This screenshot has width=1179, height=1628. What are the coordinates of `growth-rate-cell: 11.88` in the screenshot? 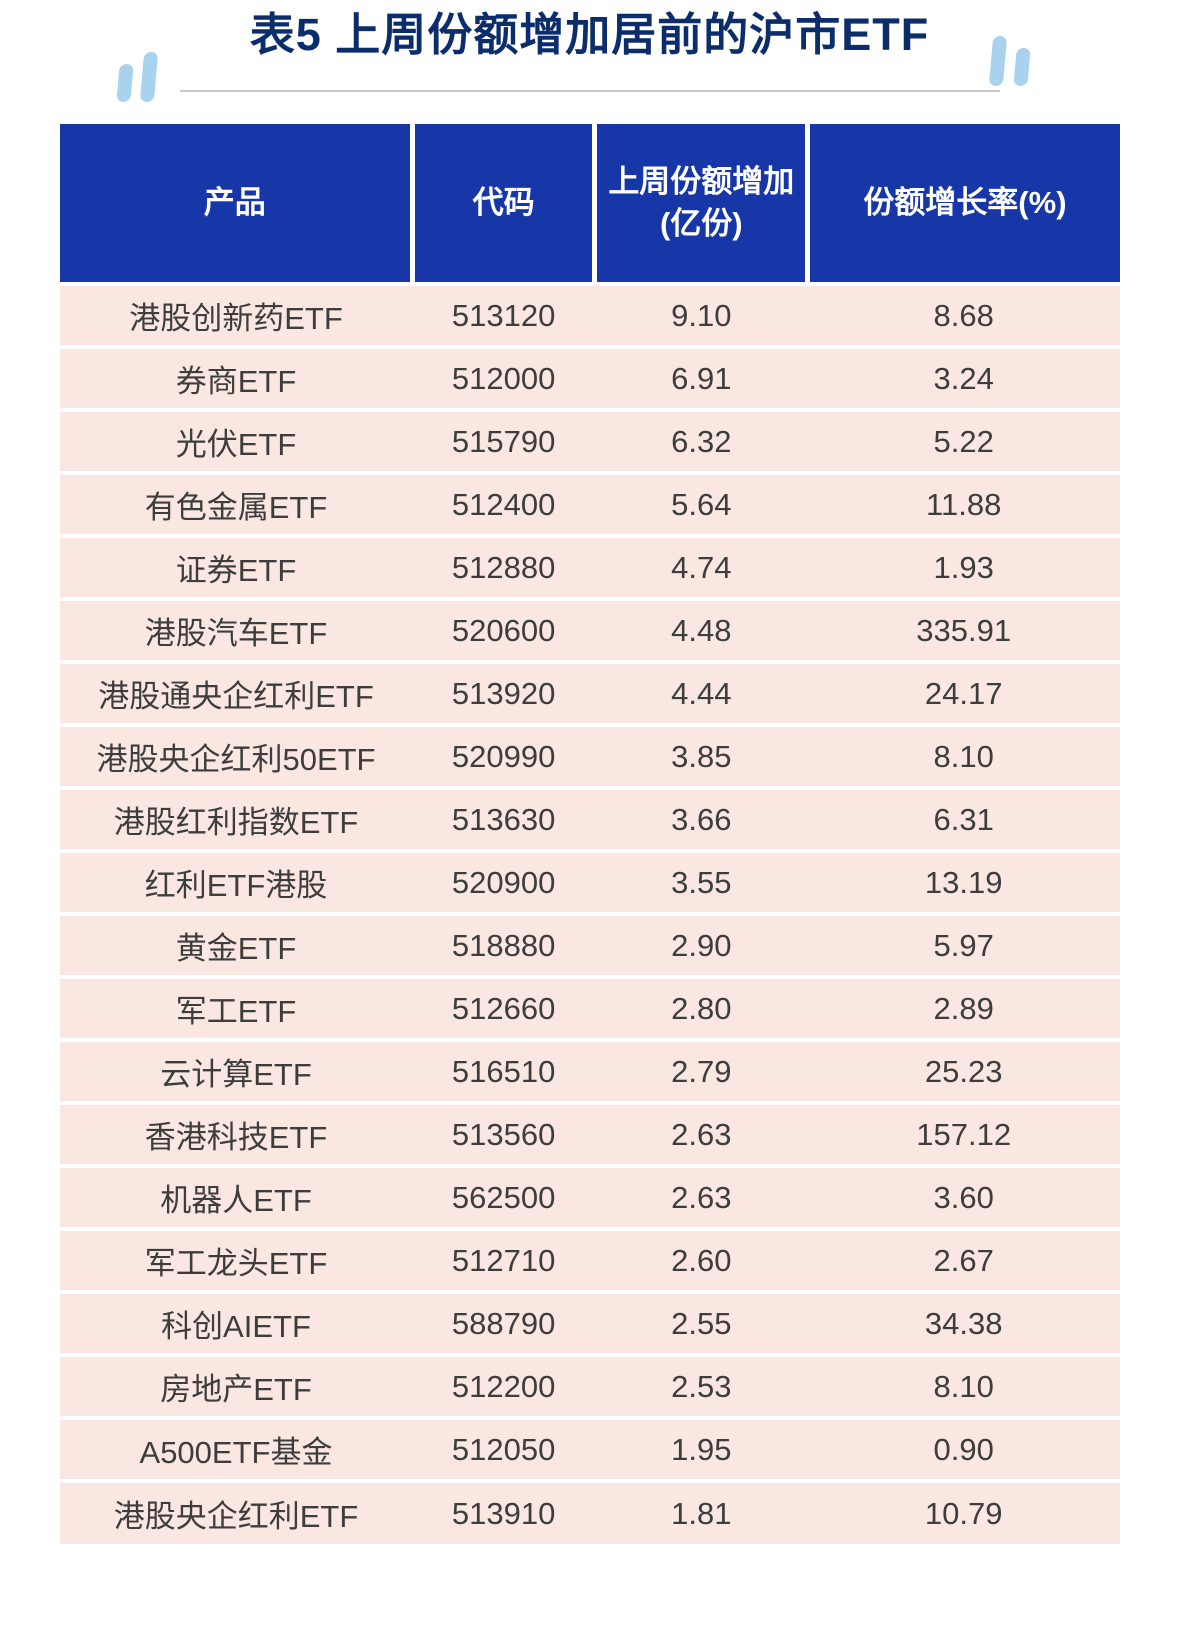 It's located at (963, 503).